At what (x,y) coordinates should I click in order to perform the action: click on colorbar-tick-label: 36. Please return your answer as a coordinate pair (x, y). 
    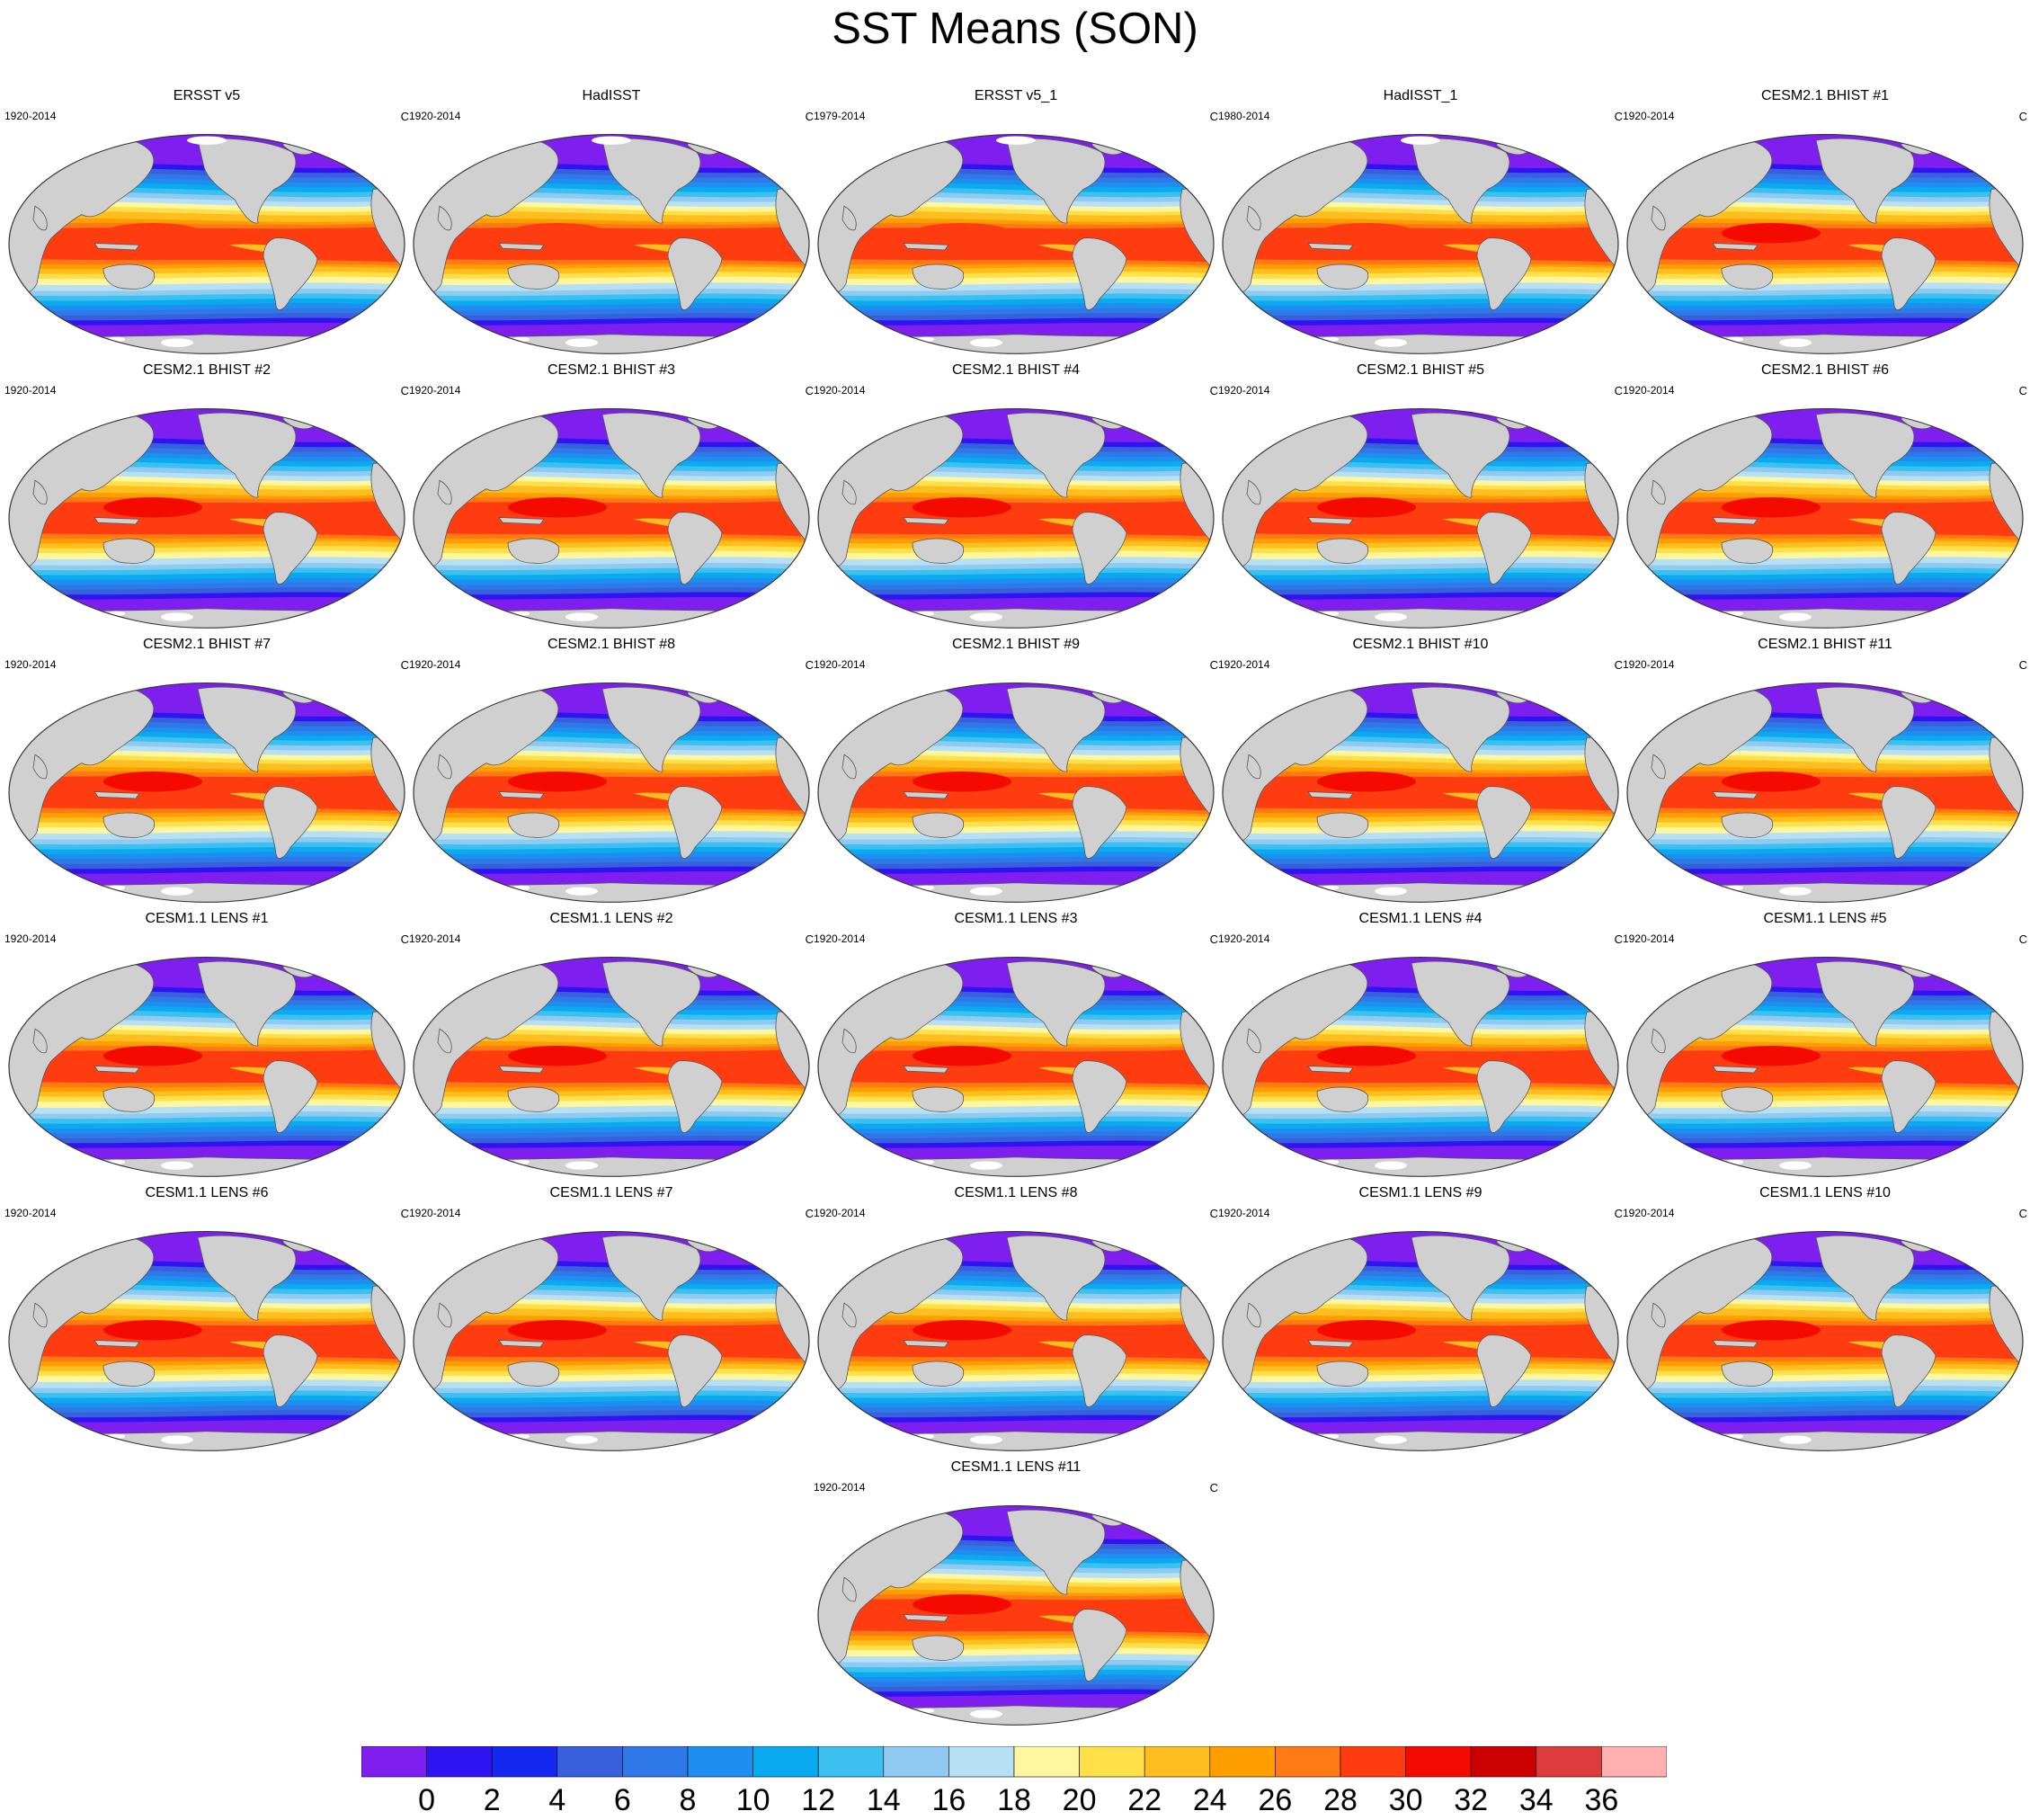
    Looking at the image, I should click on (1601, 1800).